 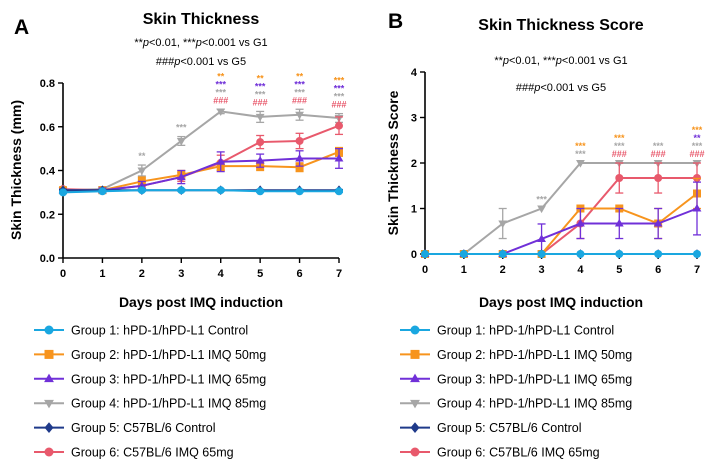 What do you see at coordinates (525, 331) in the screenshot?
I see `legend-label: Group 1: hPD-1/hPD-L1 Control` at bounding box center [525, 331].